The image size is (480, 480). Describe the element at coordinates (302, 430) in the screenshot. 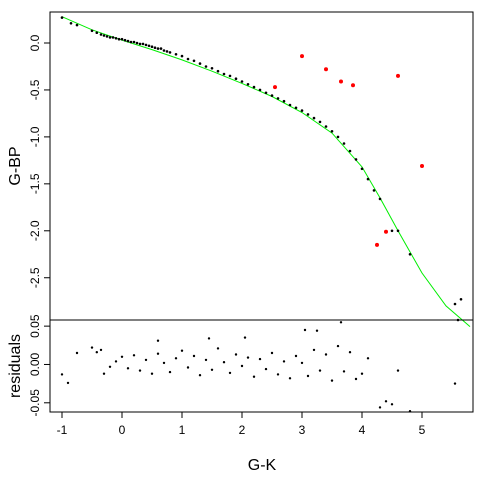

I see `x-tick-label-4: 3` at that location.